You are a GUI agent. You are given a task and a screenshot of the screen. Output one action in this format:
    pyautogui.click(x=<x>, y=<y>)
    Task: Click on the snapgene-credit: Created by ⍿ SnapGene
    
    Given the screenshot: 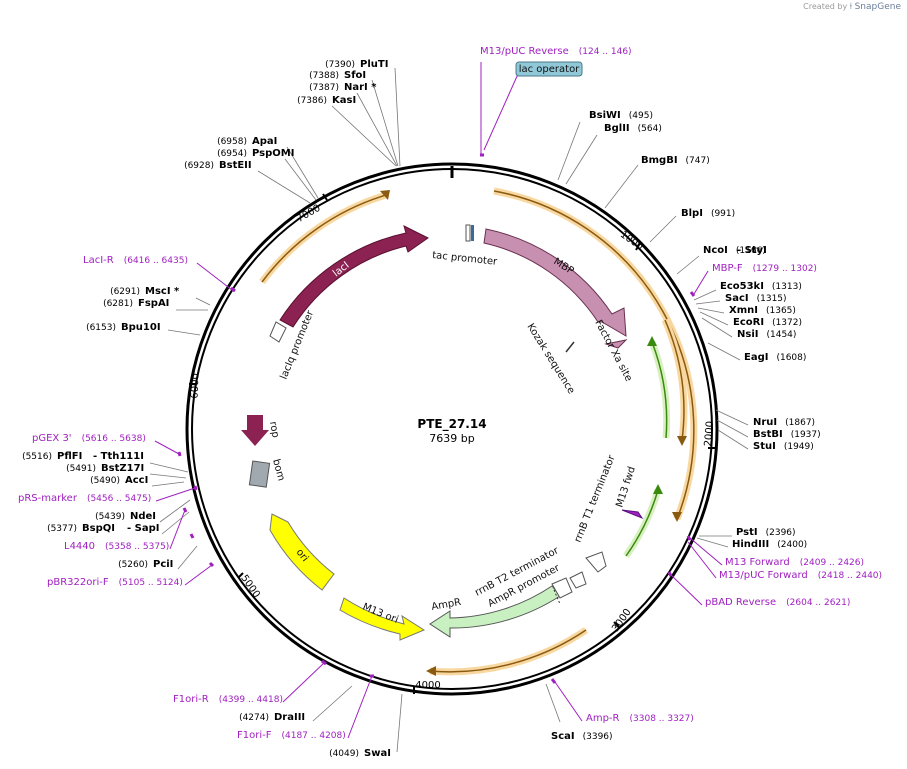 What is the action you would take?
    pyautogui.click(x=852, y=7)
    